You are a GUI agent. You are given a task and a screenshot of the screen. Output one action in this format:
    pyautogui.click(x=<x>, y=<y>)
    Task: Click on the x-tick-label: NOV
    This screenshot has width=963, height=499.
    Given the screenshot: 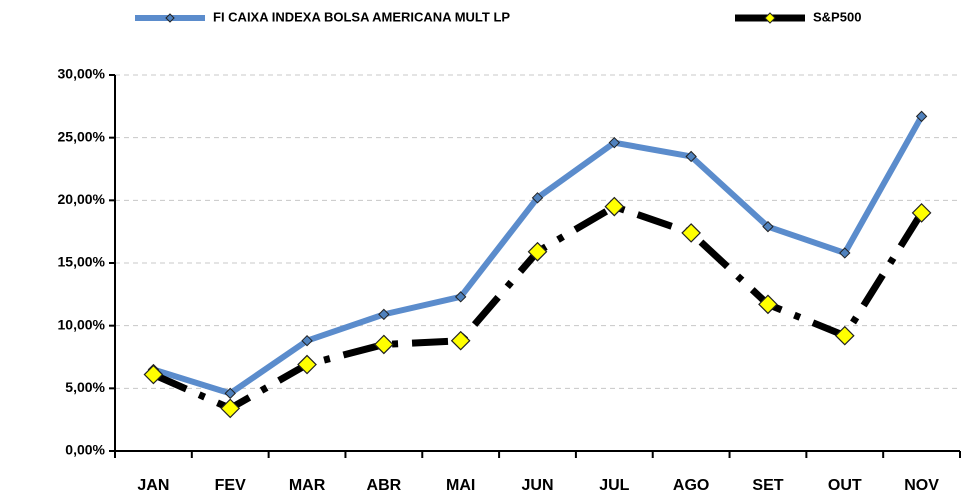 What is the action you would take?
    pyautogui.click(x=921, y=485)
    